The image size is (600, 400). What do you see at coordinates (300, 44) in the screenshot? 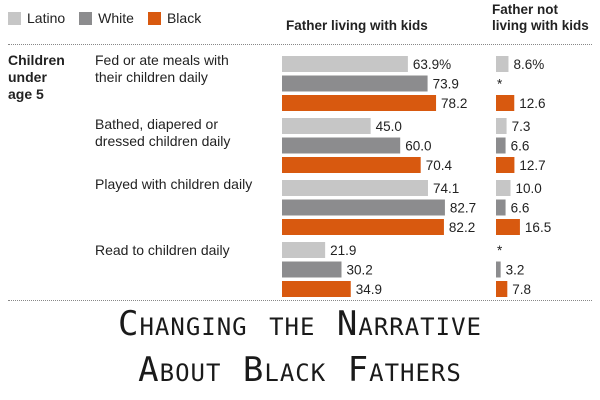
I see `top-divider` at bounding box center [300, 44].